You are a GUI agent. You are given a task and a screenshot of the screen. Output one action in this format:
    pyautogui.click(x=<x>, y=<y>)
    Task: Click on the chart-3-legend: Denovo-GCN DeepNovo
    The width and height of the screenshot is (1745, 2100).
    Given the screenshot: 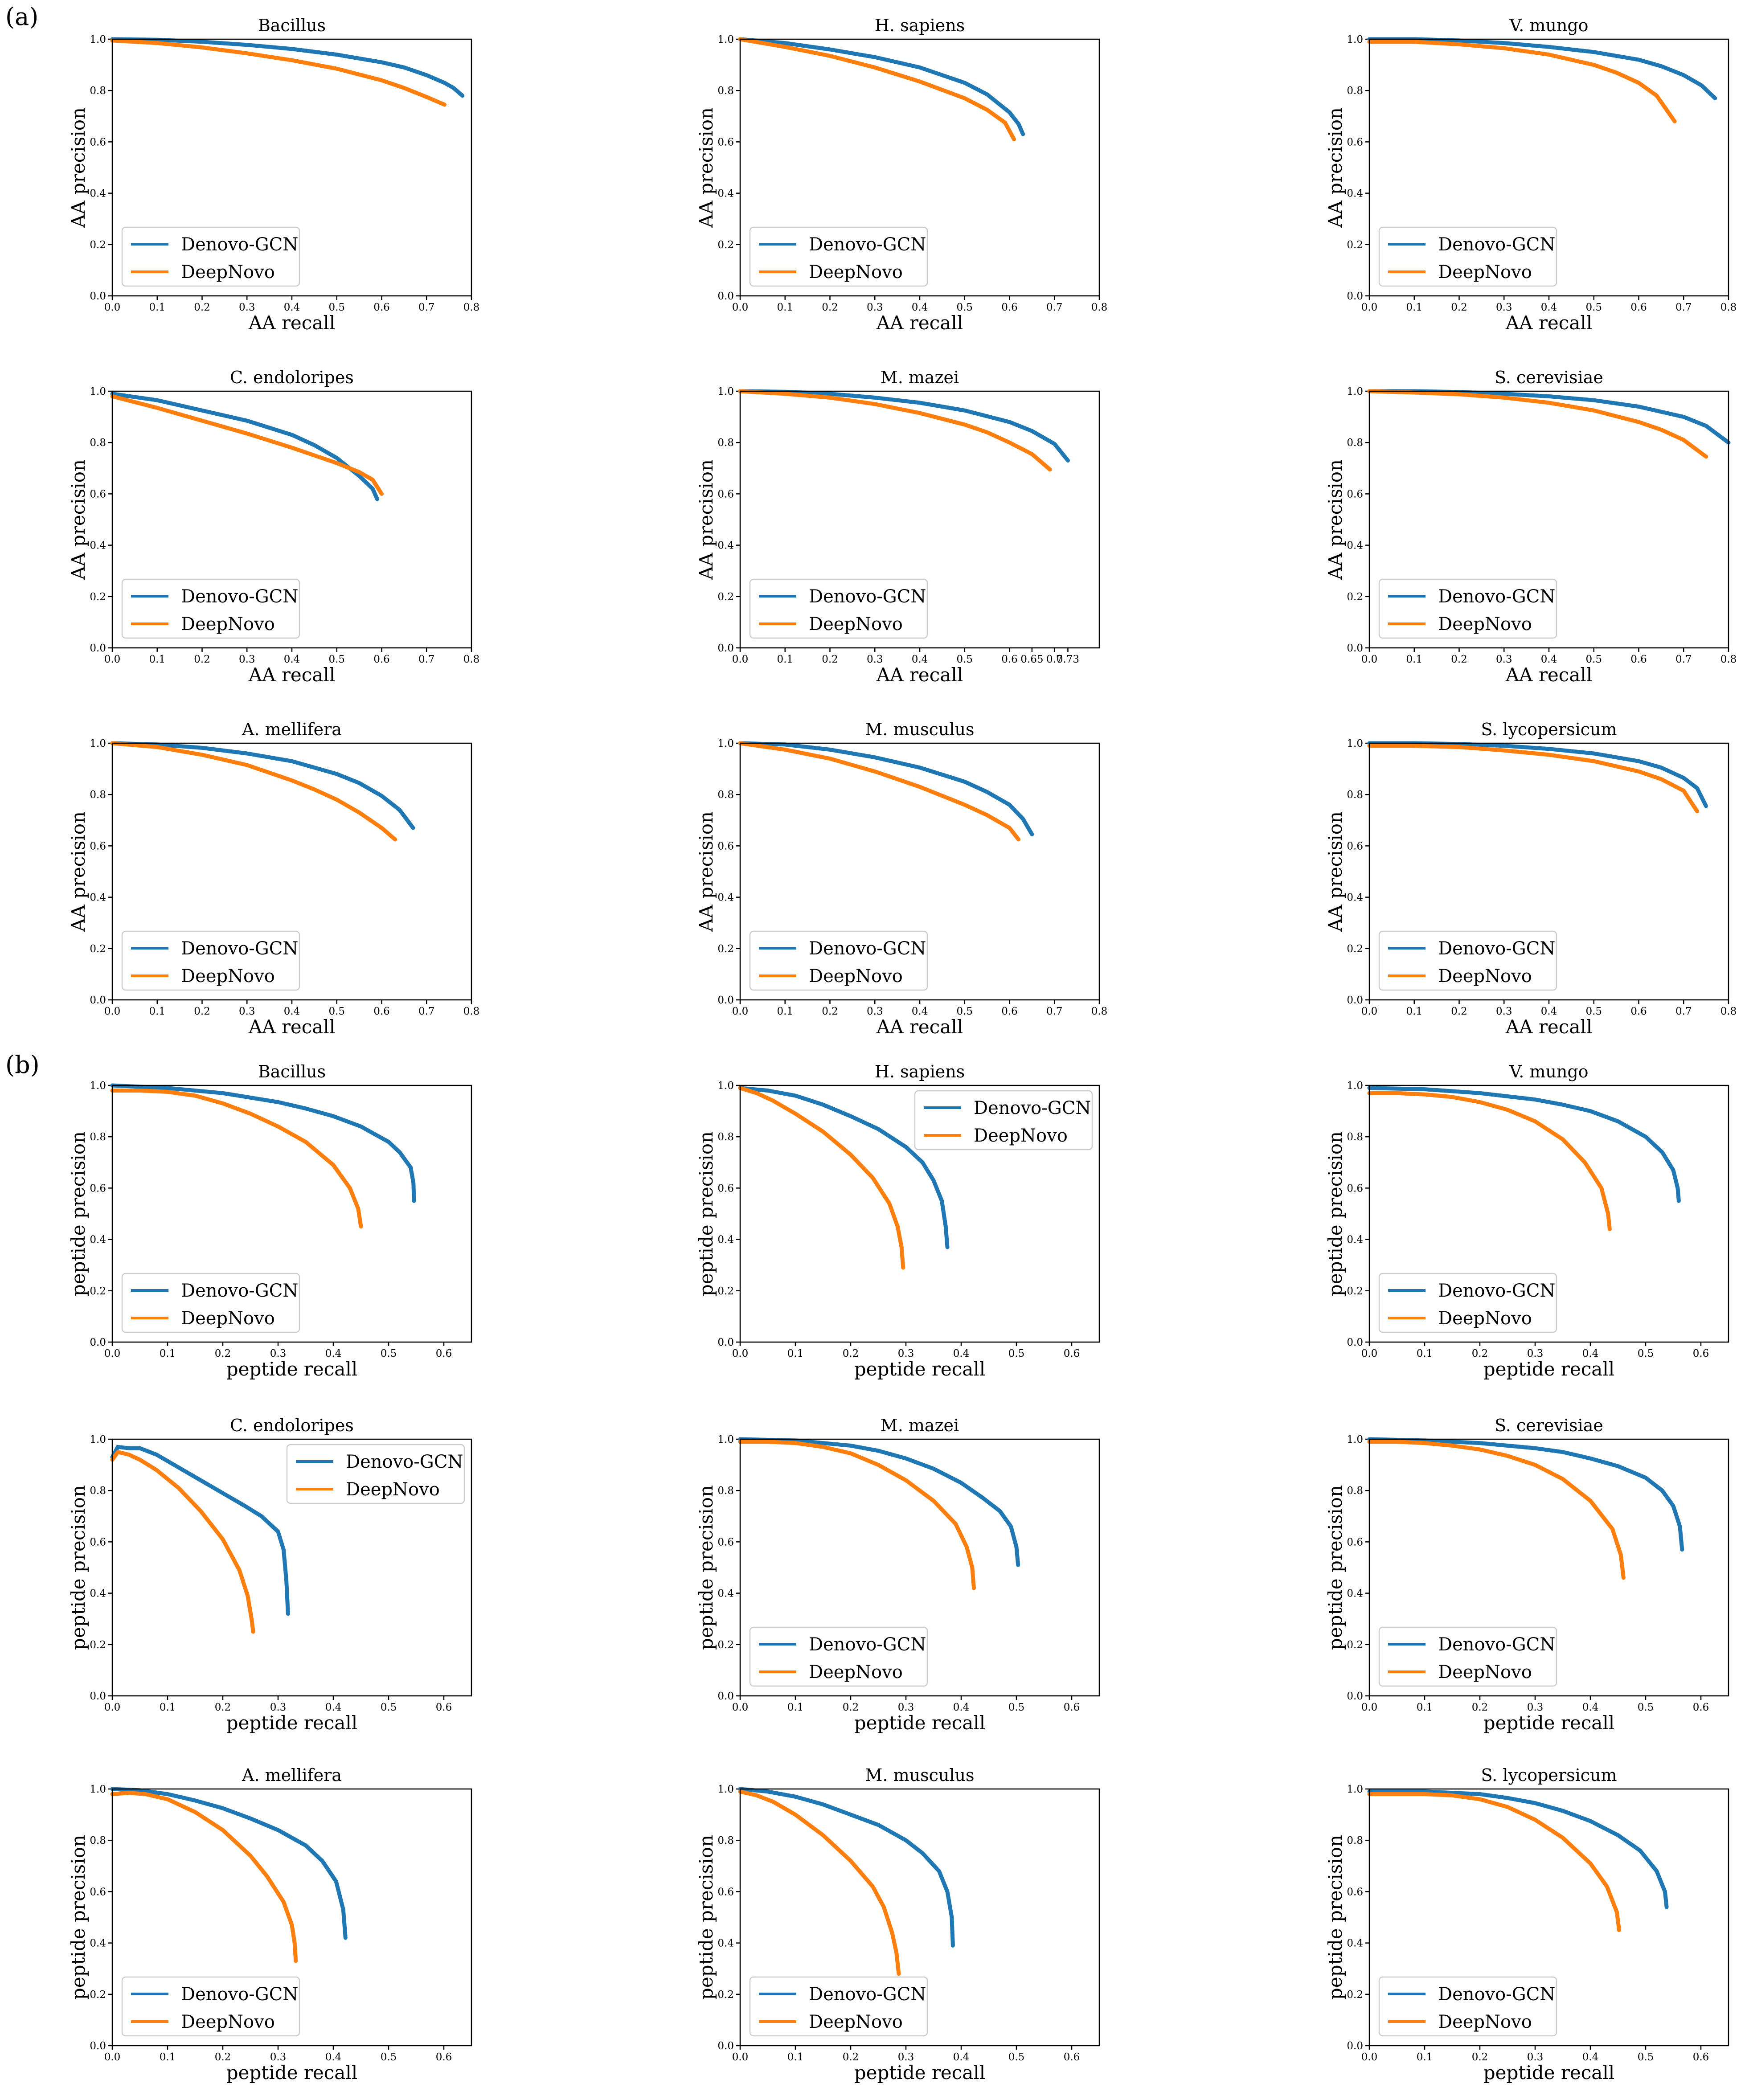 What is the action you would take?
    pyautogui.click(x=1467, y=256)
    